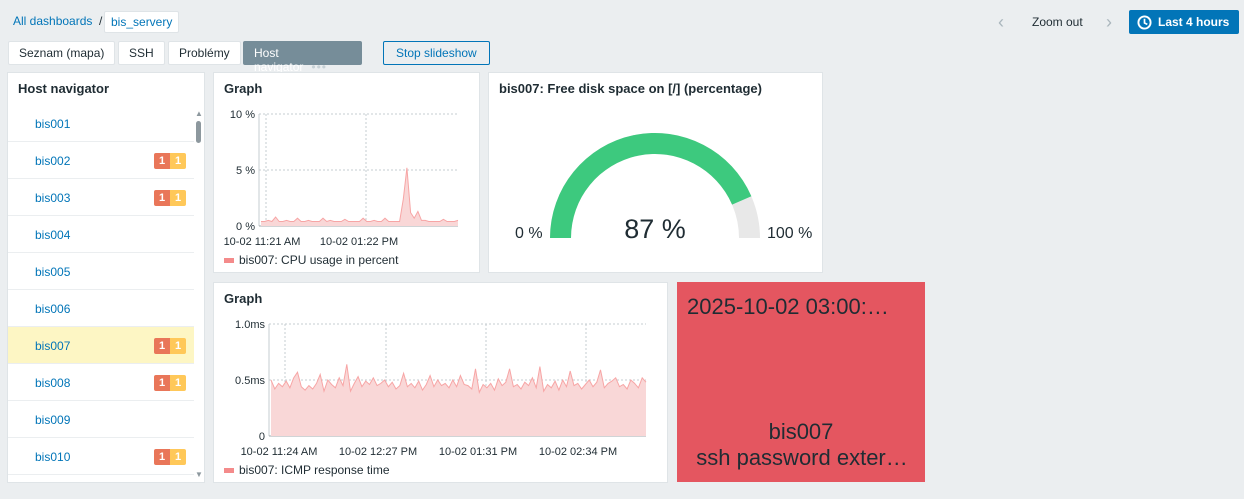 The image size is (1244, 499). I want to click on tab-host-navigator: Host navigator •••, so click(302, 57).